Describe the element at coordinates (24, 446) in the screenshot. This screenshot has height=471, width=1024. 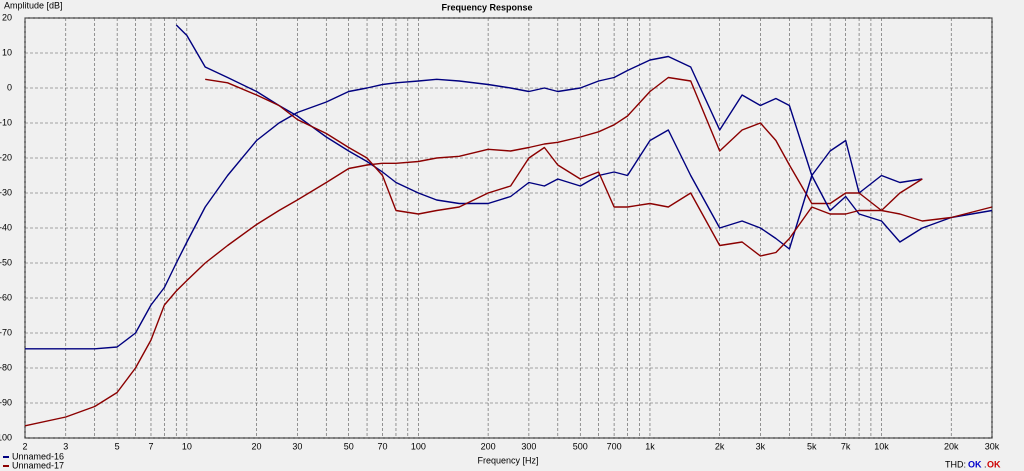
I see `x-tick-label: 2` at that location.